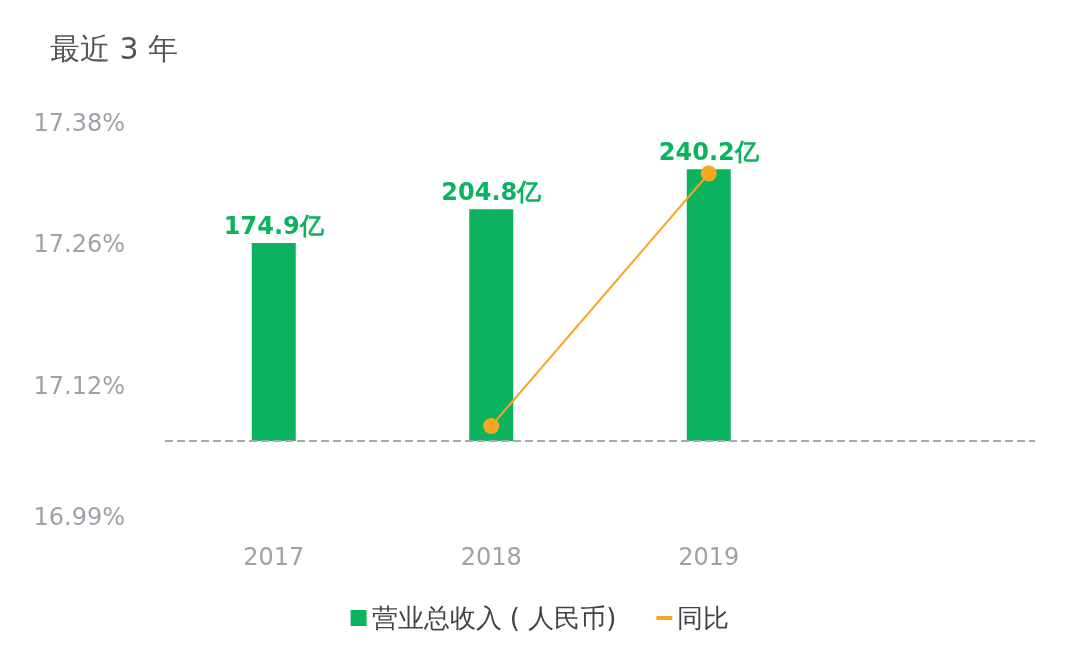  Describe the element at coordinates (709, 152) in the screenshot. I see `data-label: 240.2亿` at that location.